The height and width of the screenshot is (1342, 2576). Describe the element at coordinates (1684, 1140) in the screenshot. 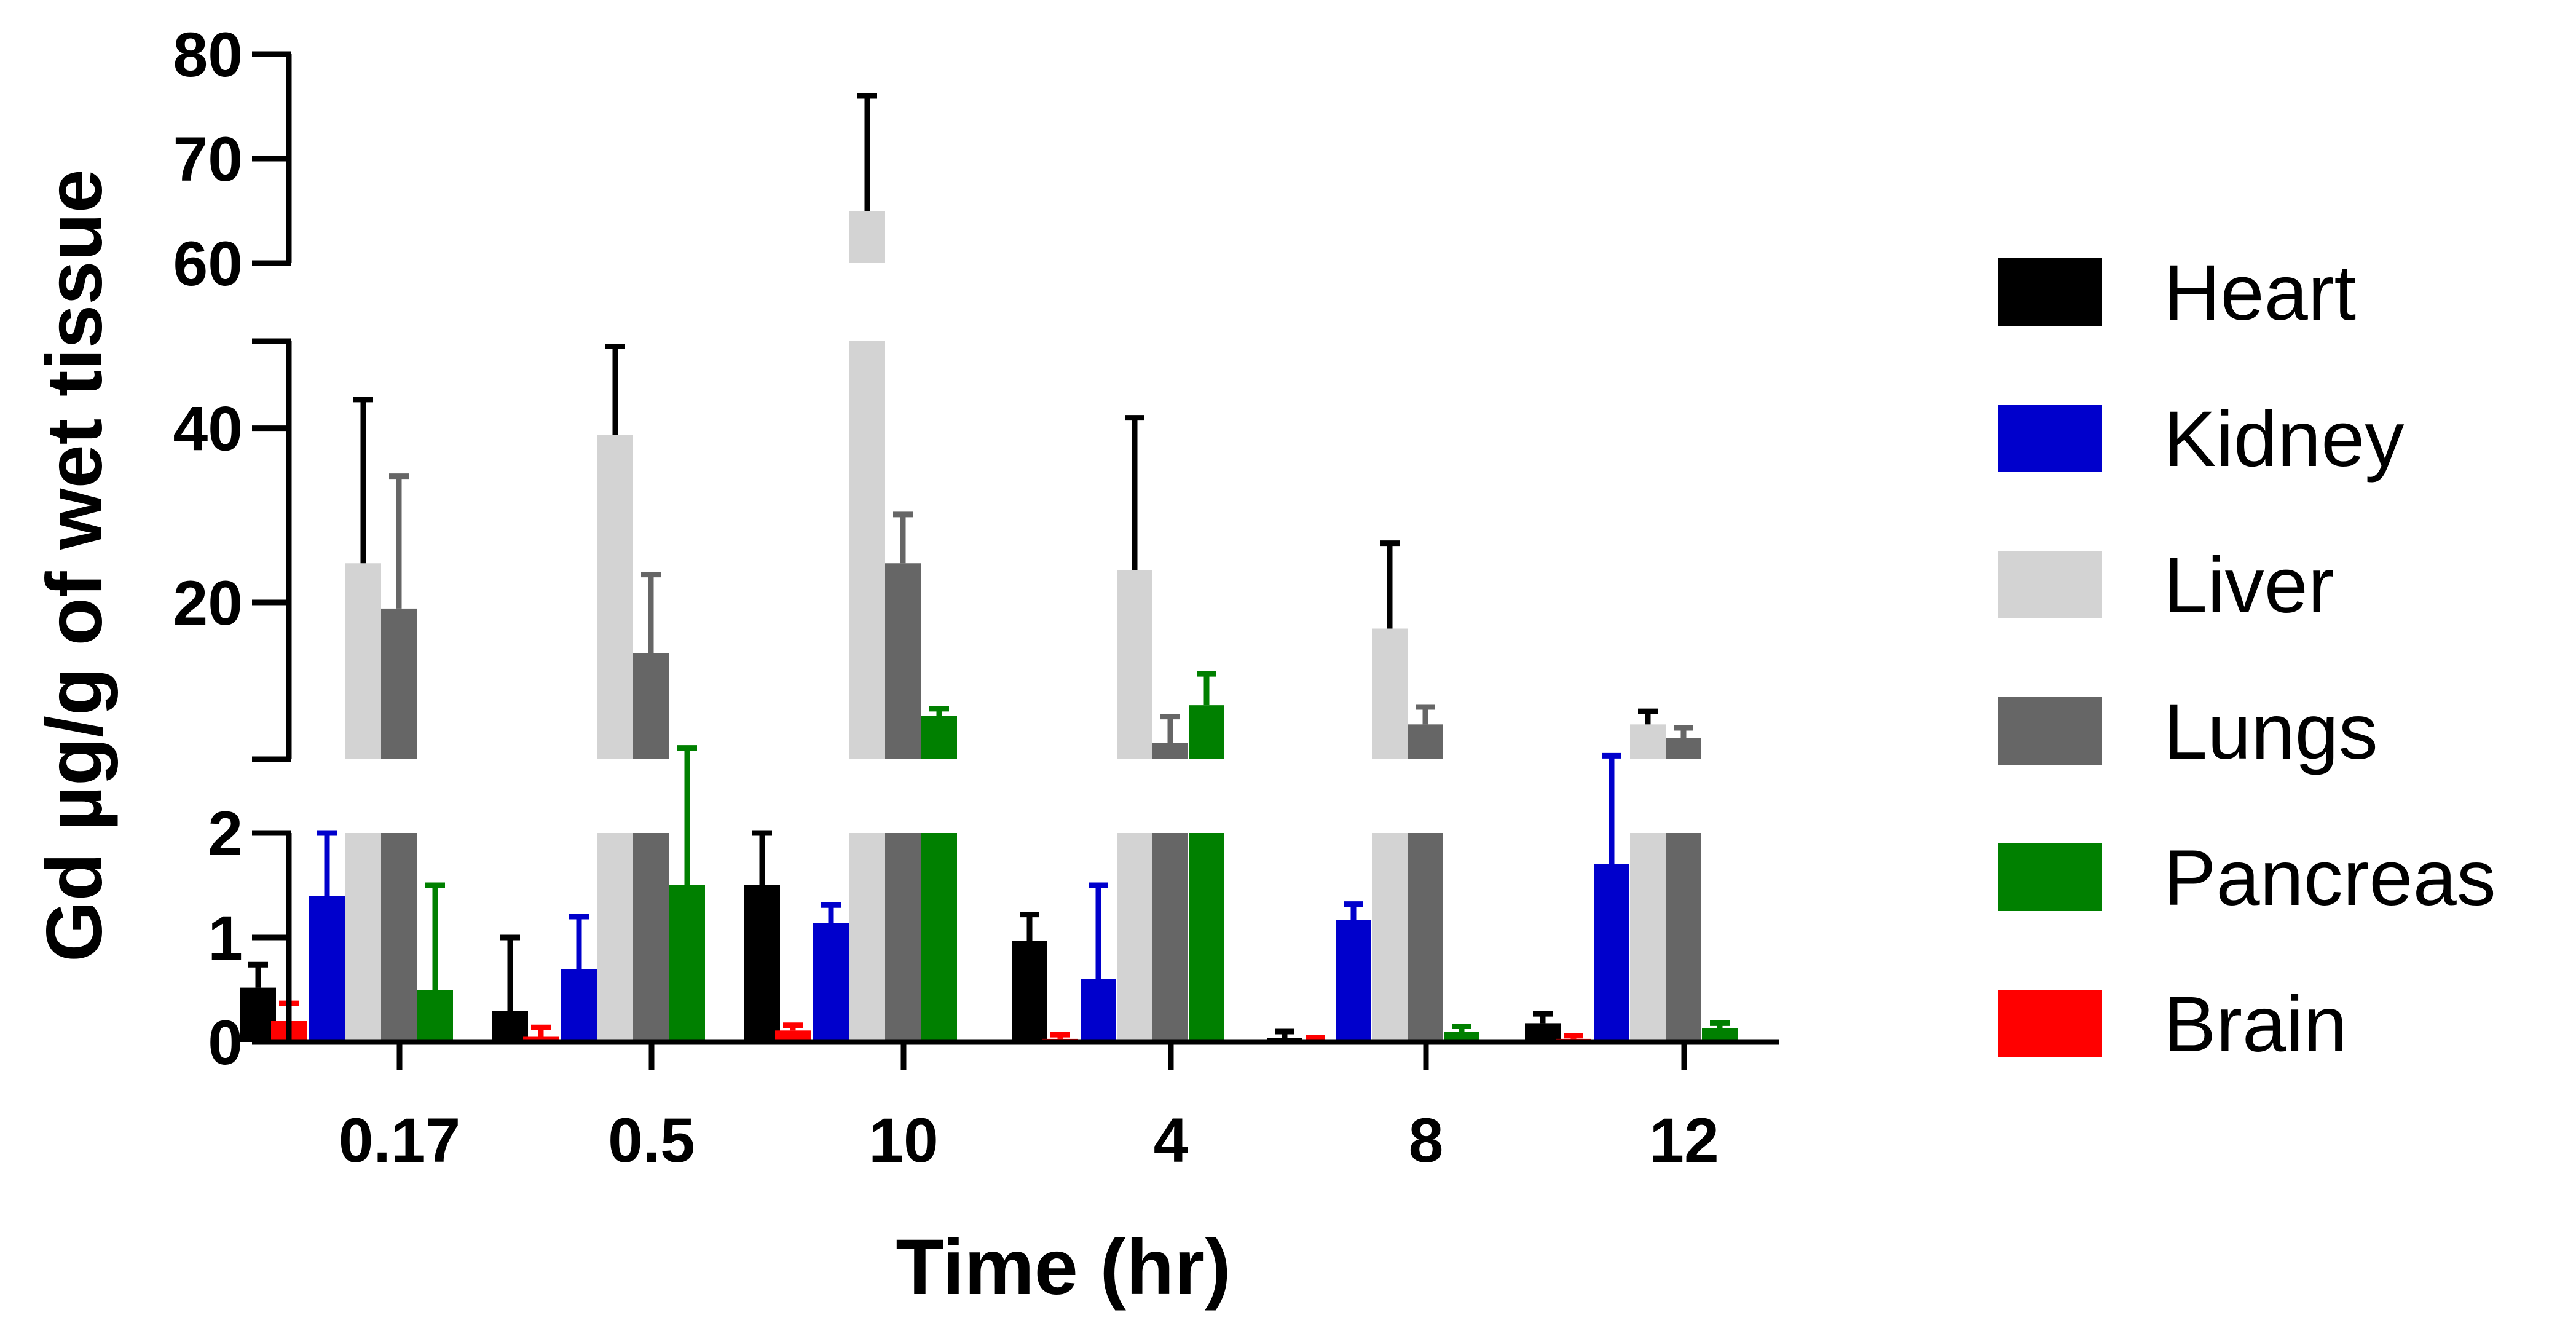

I see `x-tick-label: 12` at that location.